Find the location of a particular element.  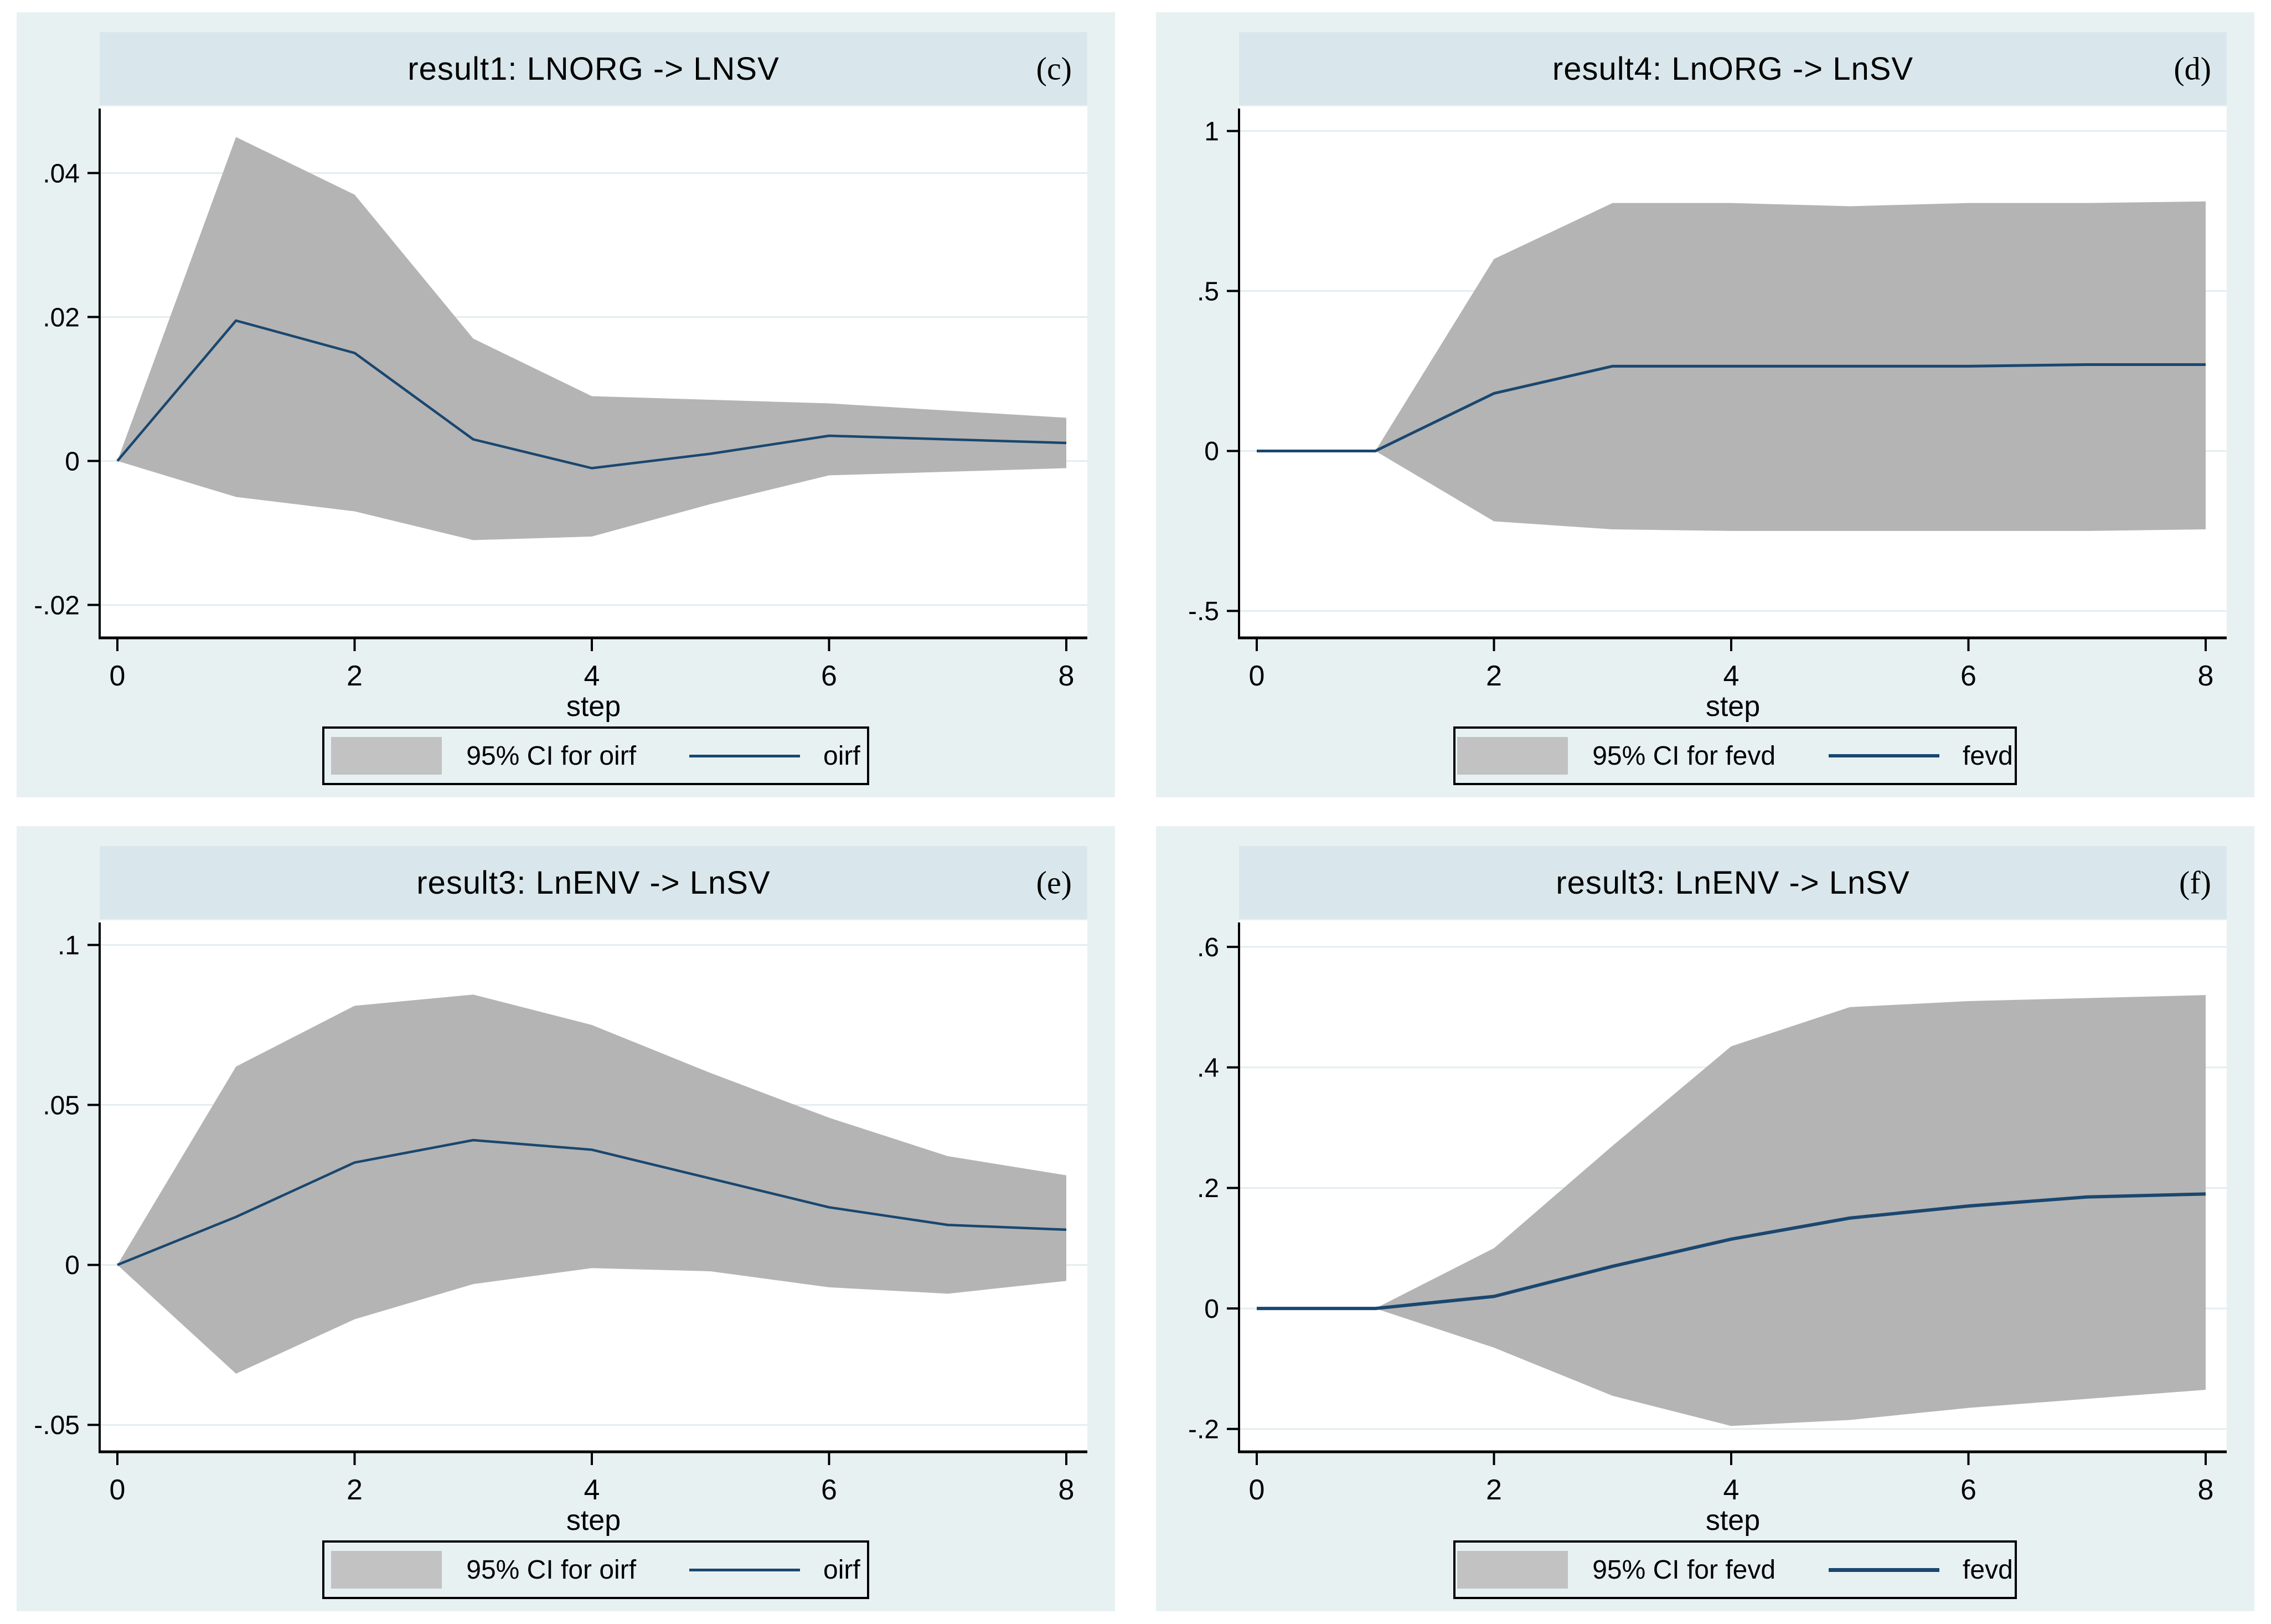

y-tick-label: -.05 is located at coordinates (57, 1425).